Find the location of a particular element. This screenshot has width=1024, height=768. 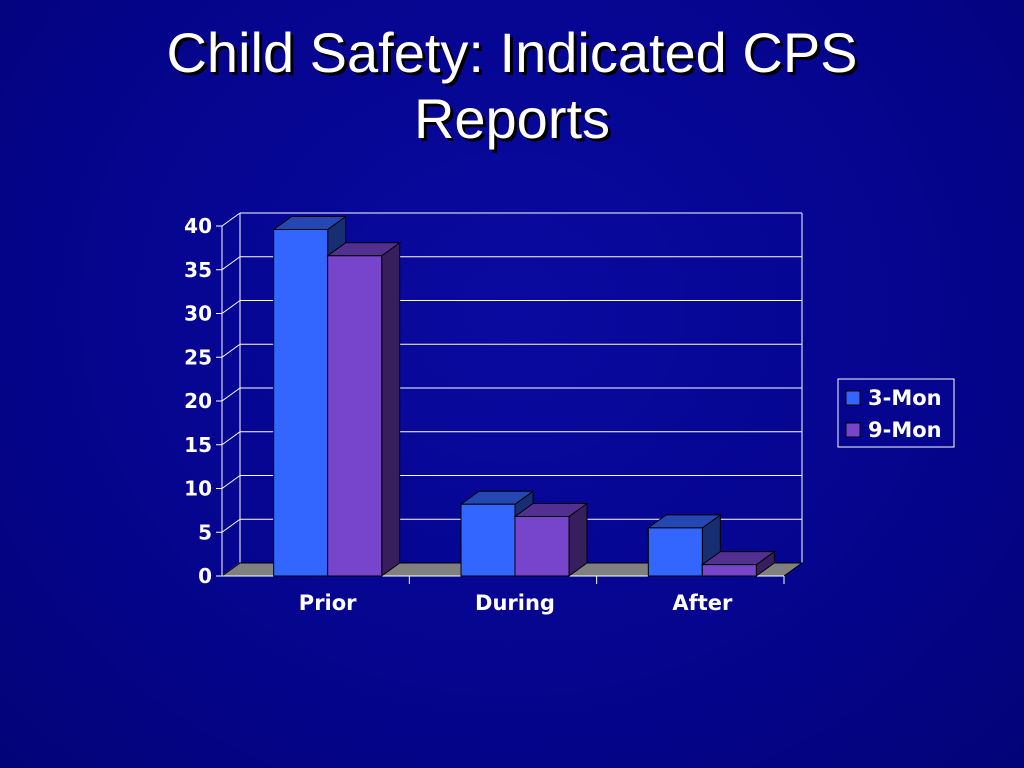

y-tick-label: 25 is located at coordinates (198, 357).